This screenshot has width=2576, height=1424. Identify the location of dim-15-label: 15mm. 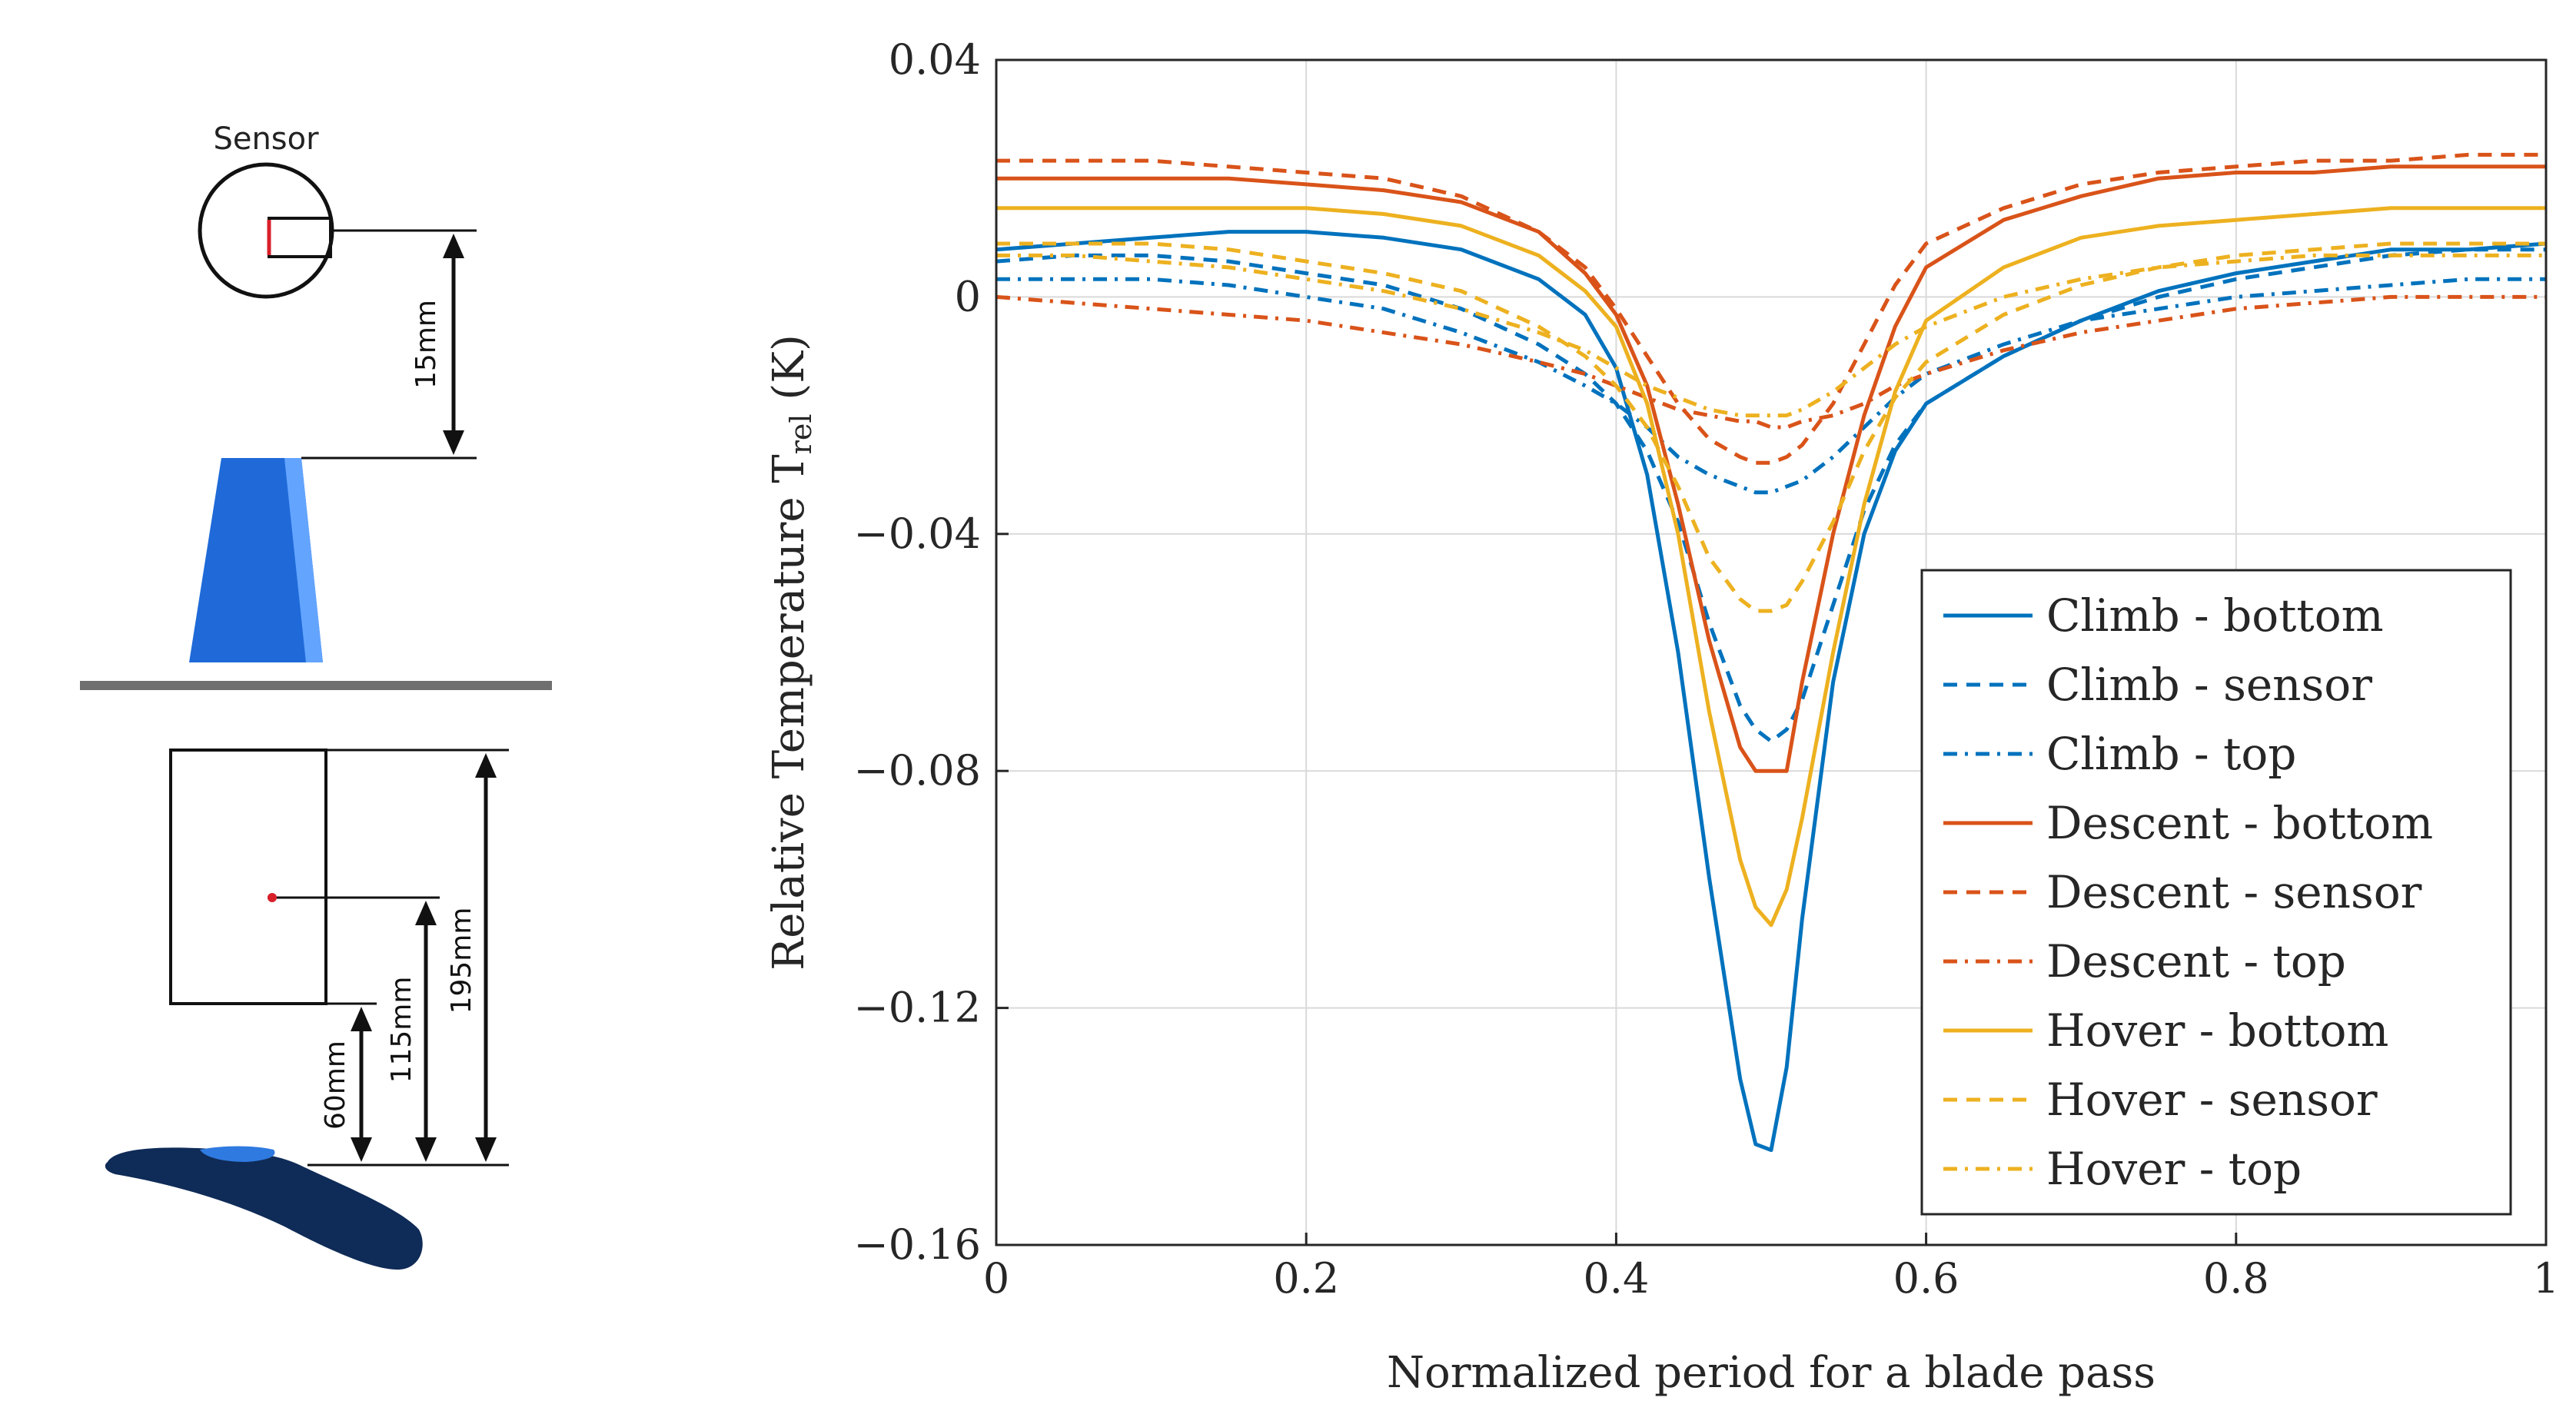
(426, 344).